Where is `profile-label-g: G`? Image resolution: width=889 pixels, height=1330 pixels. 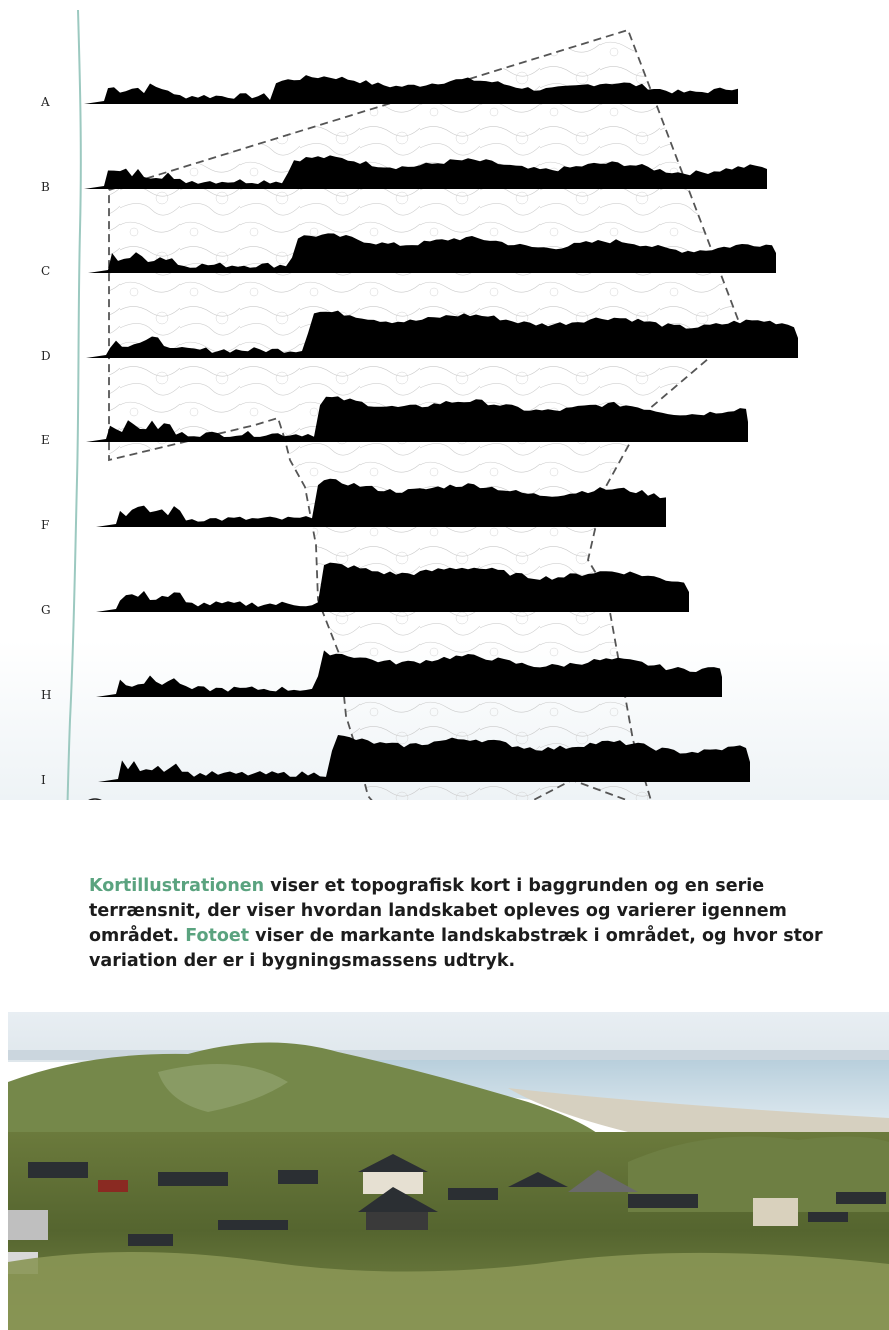 profile-label-g: G is located at coordinates (46, 610).